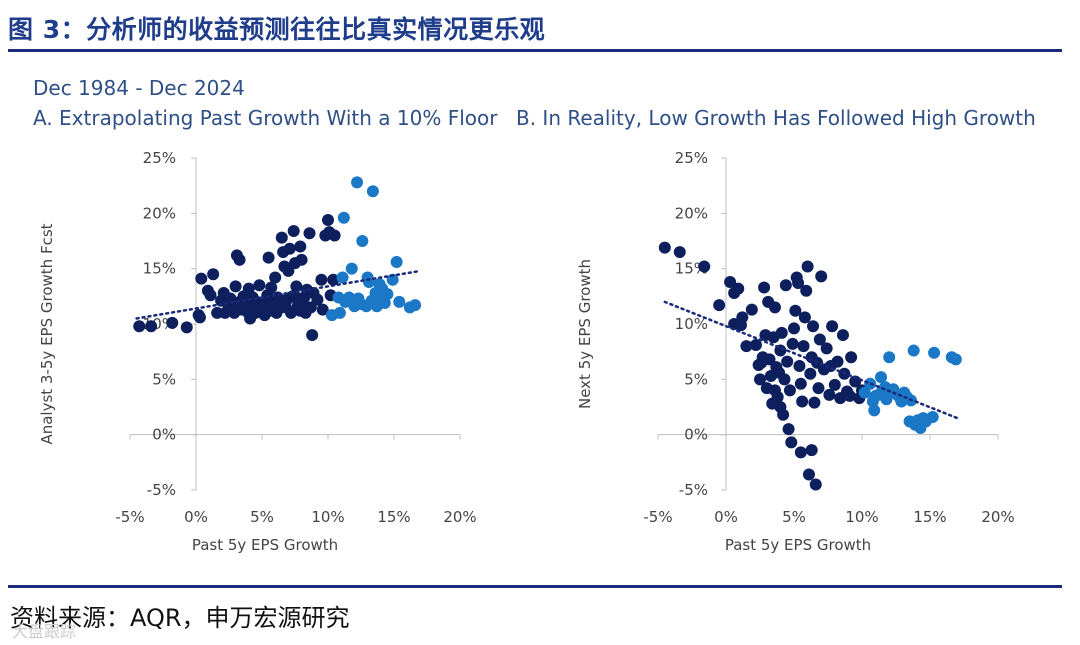 Image resolution: width=1080 pixels, height=645 pixels. Describe the element at coordinates (180, 618) in the screenshot. I see `source-note: 资料来源：AQR，申万宏源研究` at that location.